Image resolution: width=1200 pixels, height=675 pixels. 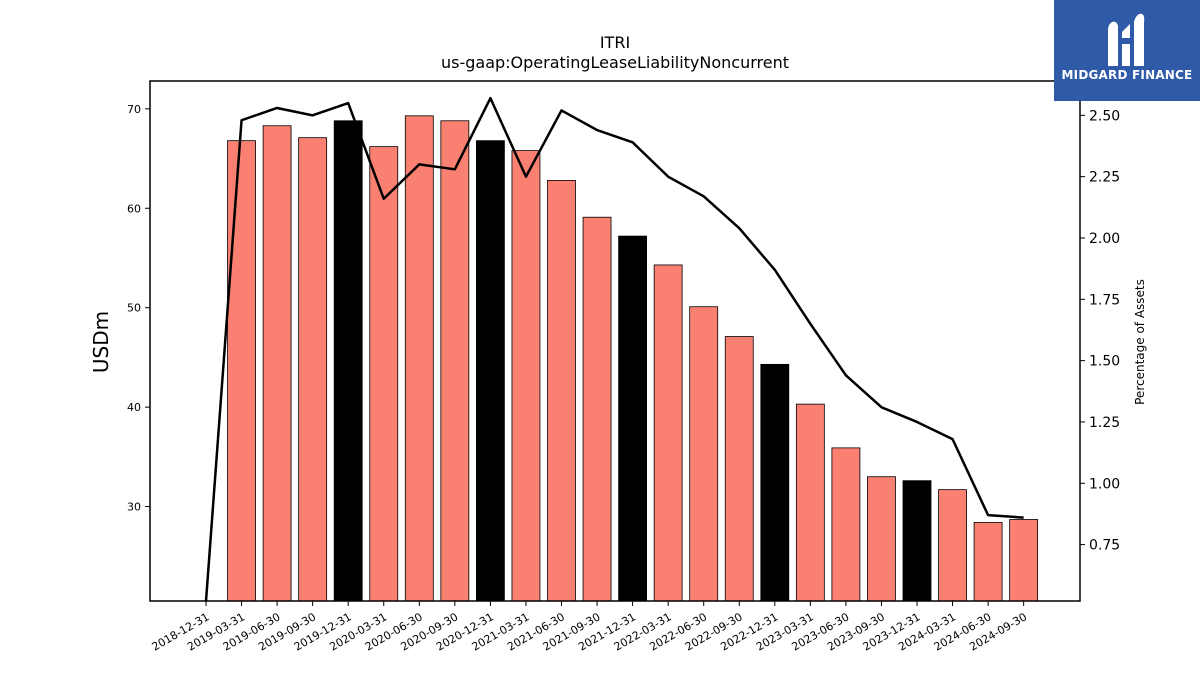 I want to click on y2-tick-label: 2.25, so click(x=1104, y=178).